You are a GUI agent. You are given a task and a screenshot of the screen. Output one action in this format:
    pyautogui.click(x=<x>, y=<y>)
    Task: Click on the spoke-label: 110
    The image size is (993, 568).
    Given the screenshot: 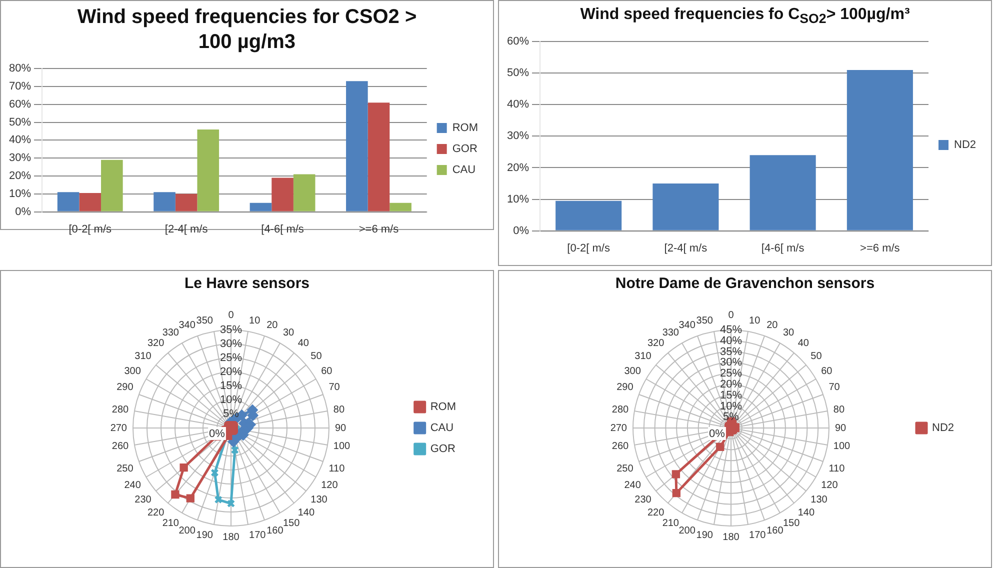 What is the action you would take?
    pyautogui.click(x=837, y=468)
    